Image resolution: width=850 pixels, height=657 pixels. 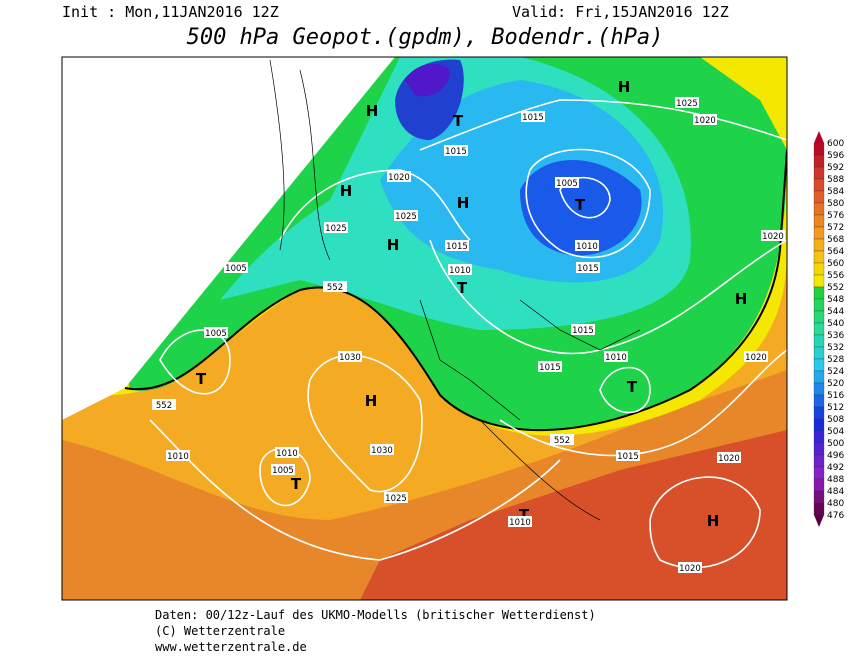 I want to click on colorbar-label: 476, so click(x=835, y=516).